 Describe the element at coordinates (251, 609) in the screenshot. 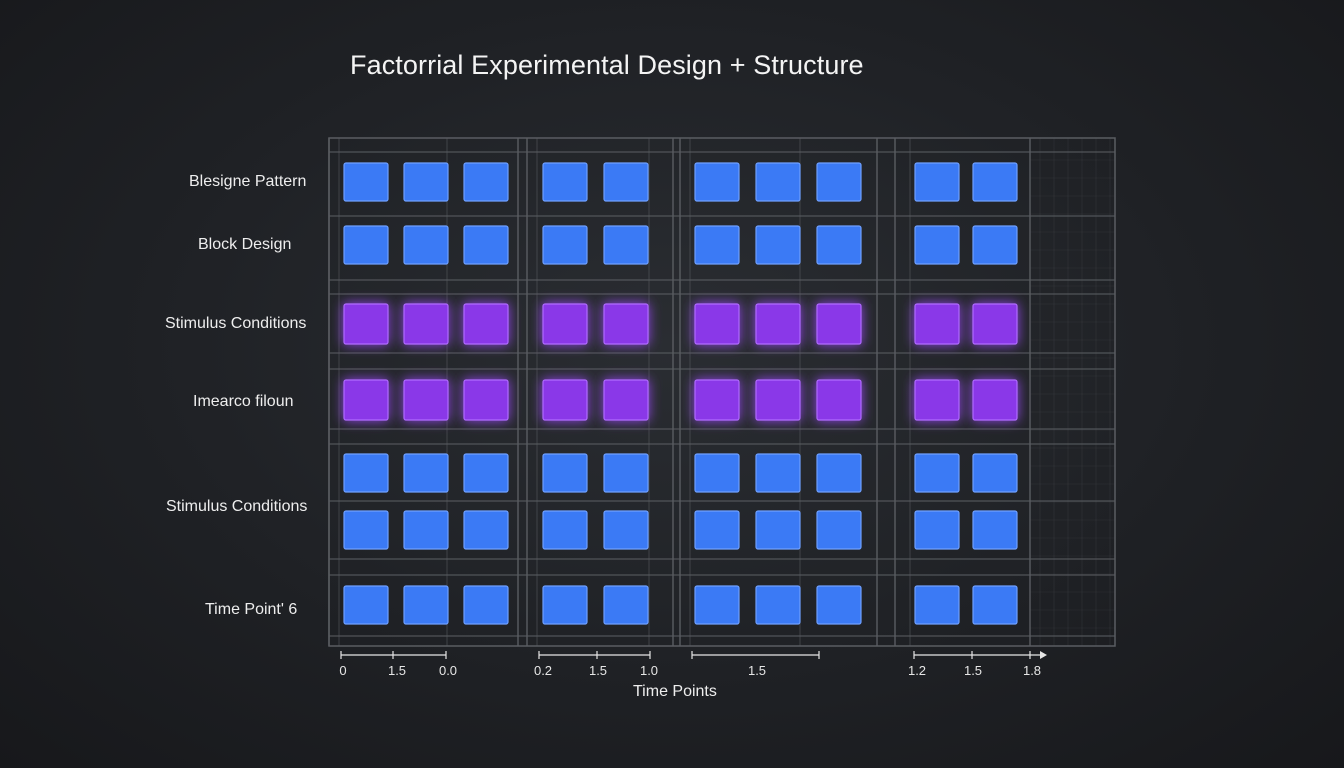

I see `row-label-time-point: Time Point' 6` at that location.